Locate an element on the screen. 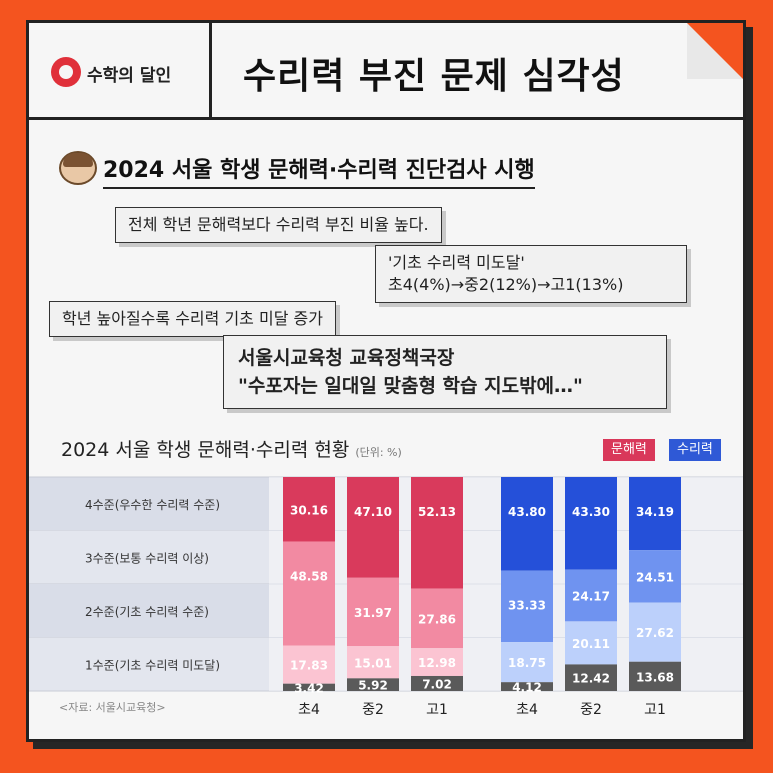 The height and width of the screenshot is (773, 773). level-label: 2수준(기초 수리력 수준) is located at coordinates (147, 612).